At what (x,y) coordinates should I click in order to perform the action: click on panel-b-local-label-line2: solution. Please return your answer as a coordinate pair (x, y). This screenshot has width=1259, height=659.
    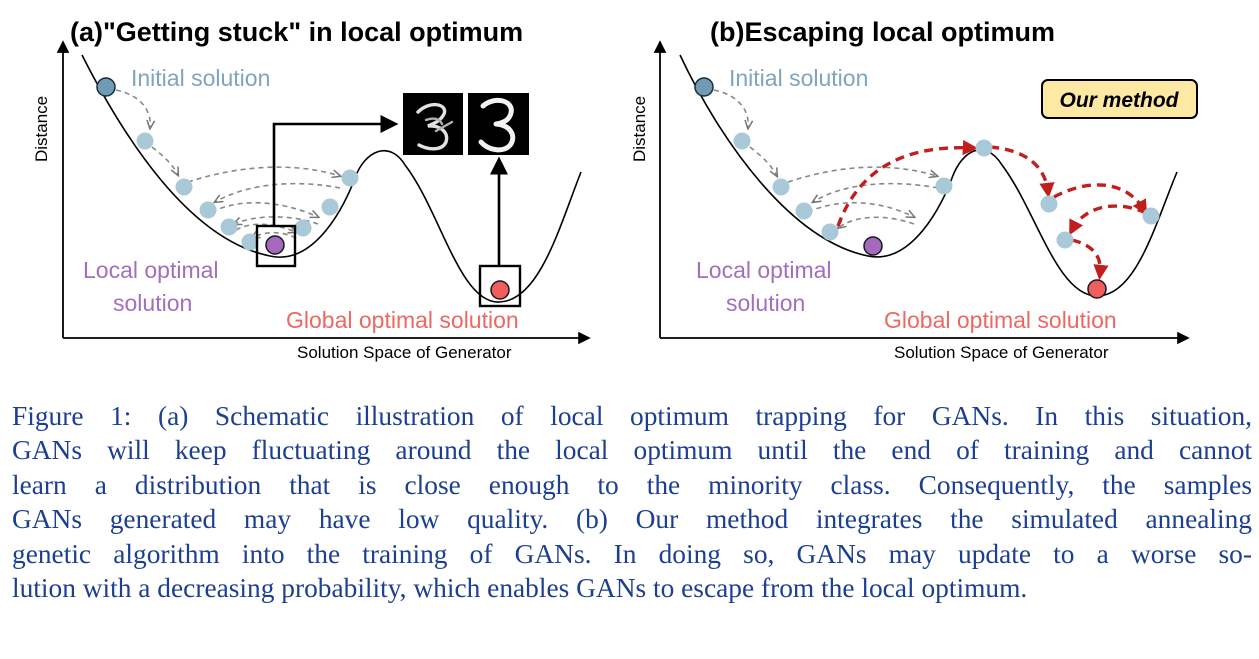
    Looking at the image, I should click on (765, 303).